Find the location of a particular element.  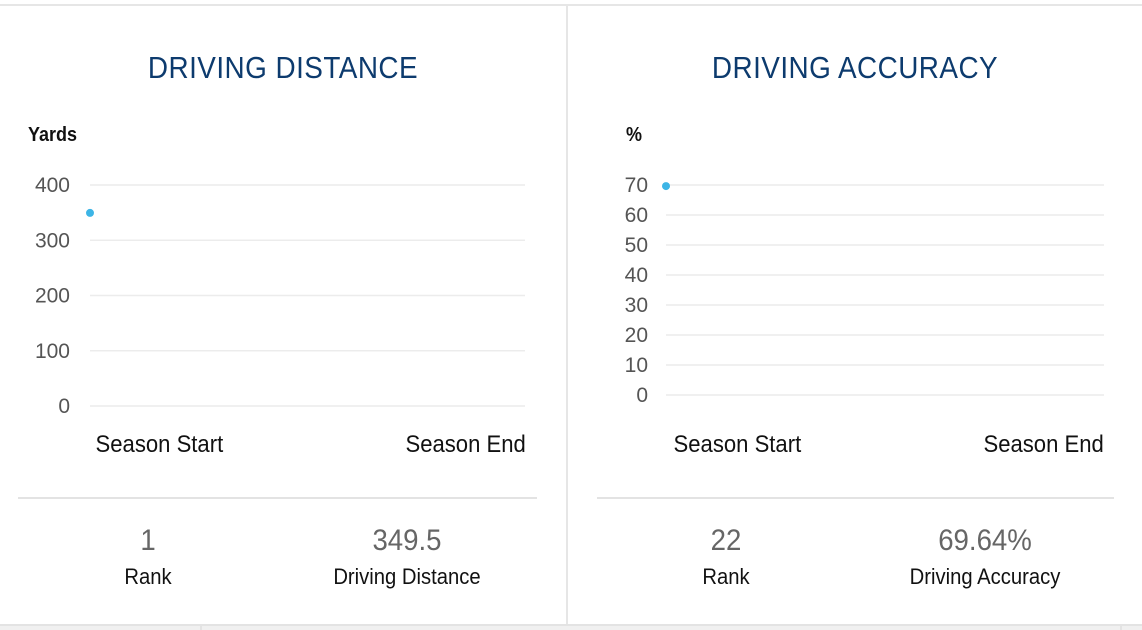

y-tick-label: 60 is located at coordinates (636, 215).